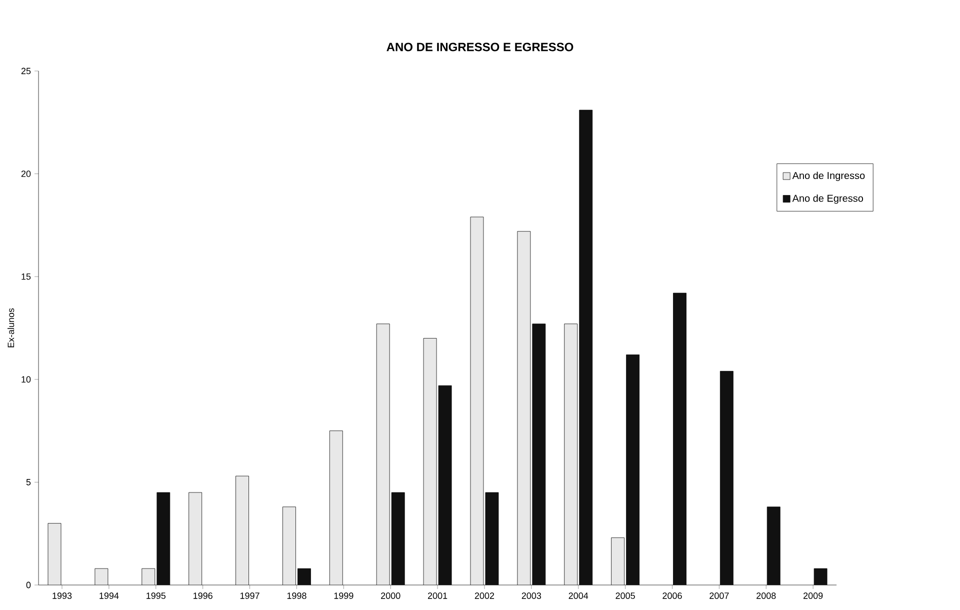 Image resolution: width=960 pixels, height=610 pixels. I want to click on y-tick-label: 5, so click(28, 482).